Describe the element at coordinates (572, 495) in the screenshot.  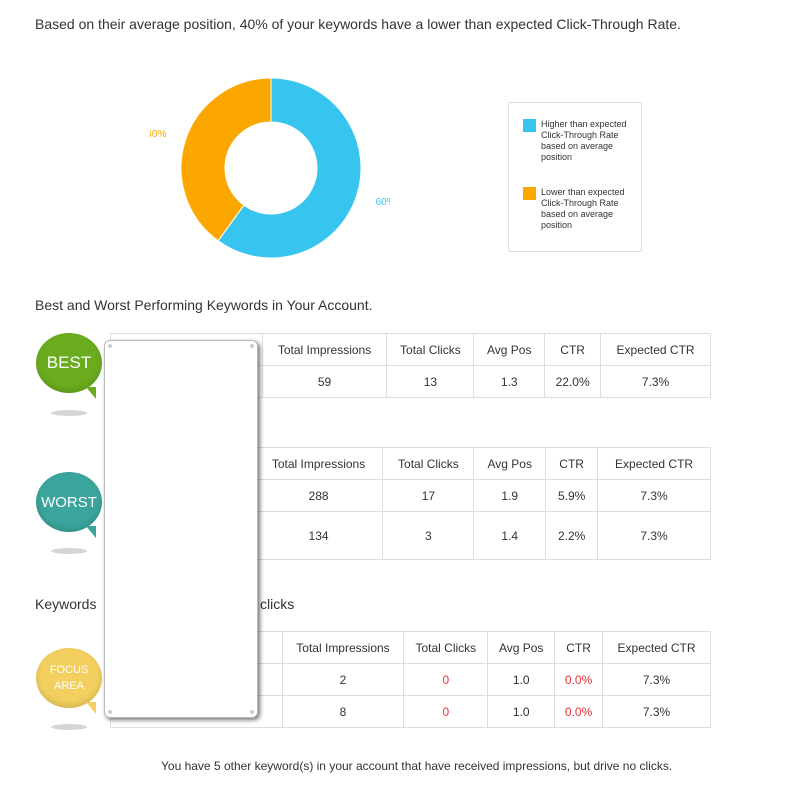
I see `ctr-cell: 5.9%` at that location.